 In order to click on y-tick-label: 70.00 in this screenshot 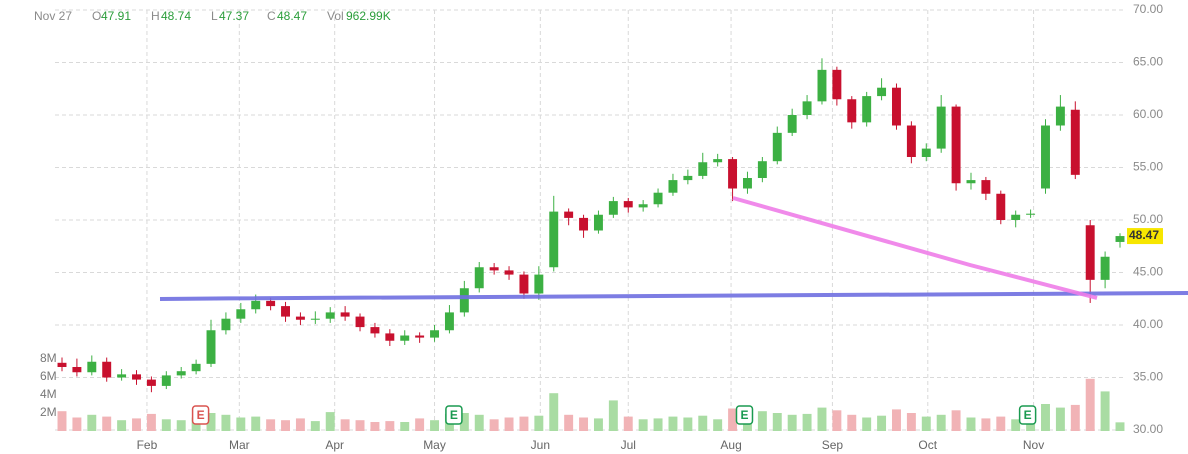, I will do `click(1148, 9)`.